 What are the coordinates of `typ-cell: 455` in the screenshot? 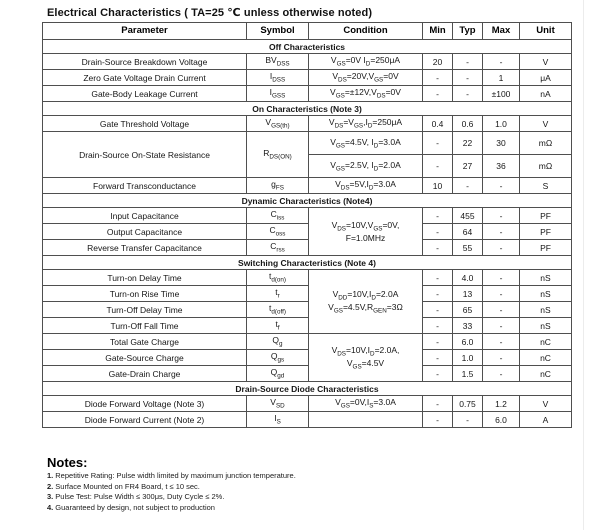 It's located at (467, 215).